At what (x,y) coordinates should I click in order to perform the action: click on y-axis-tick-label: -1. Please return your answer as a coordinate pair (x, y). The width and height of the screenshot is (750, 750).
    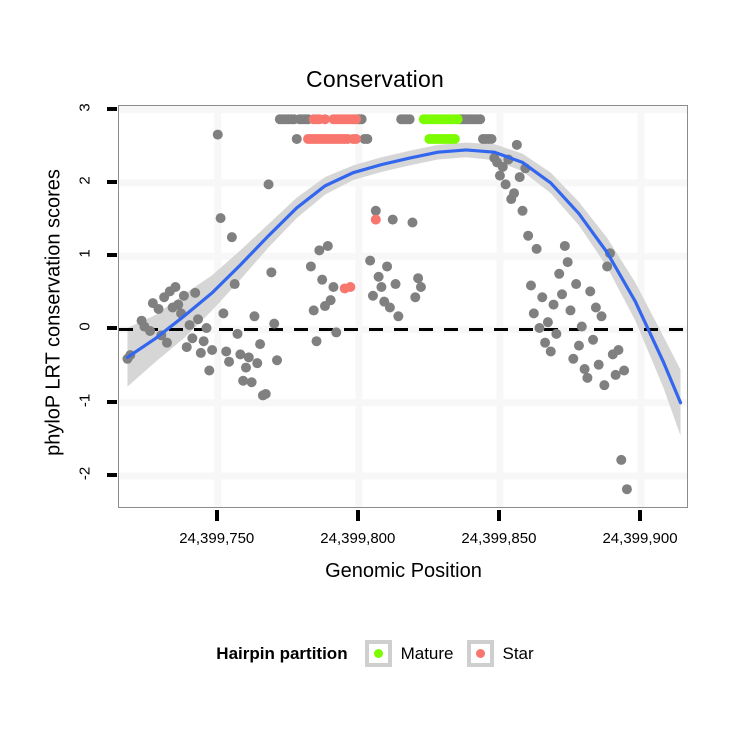
    Looking at the image, I should click on (85, 400).